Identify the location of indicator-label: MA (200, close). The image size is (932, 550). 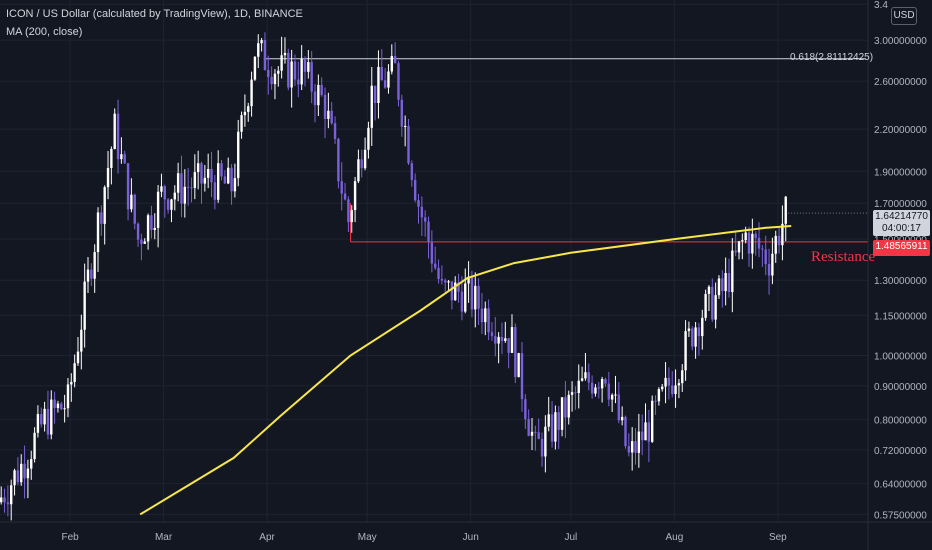
(44, 32).